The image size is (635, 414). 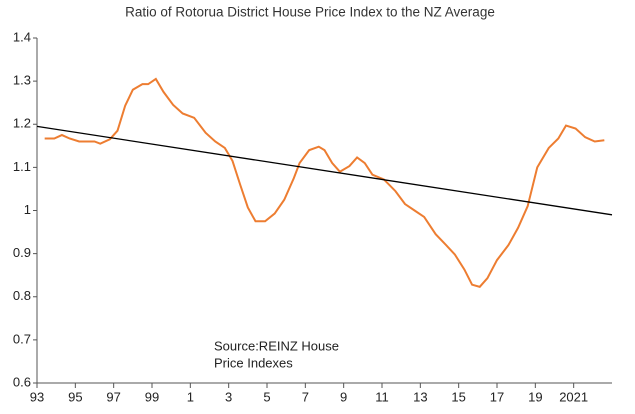 I want to click on x-tick-label: 97, so click(x=113, y=396).